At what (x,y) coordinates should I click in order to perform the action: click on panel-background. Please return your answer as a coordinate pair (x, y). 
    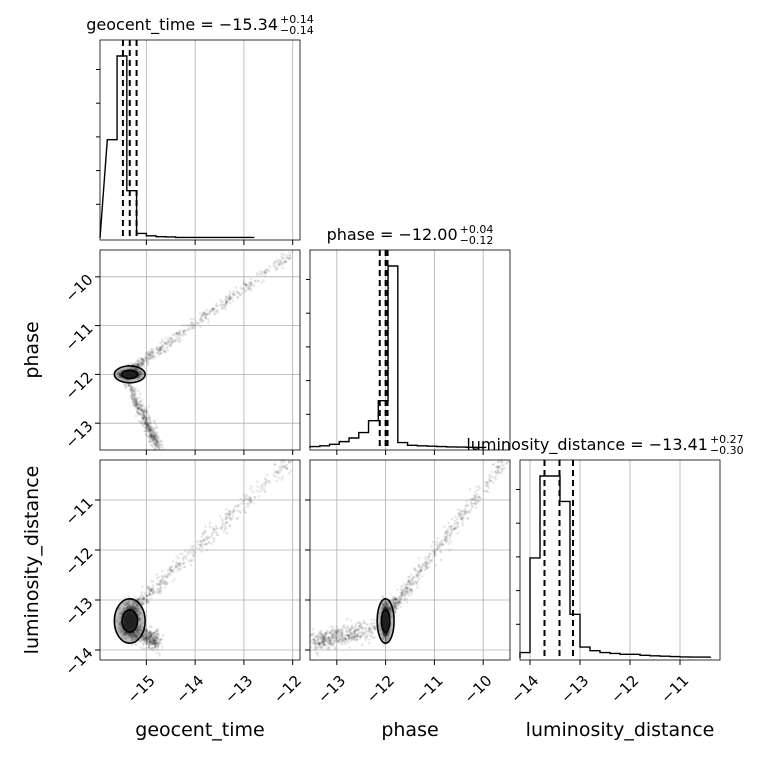
    Looking at the image, I should click on (410, 350).